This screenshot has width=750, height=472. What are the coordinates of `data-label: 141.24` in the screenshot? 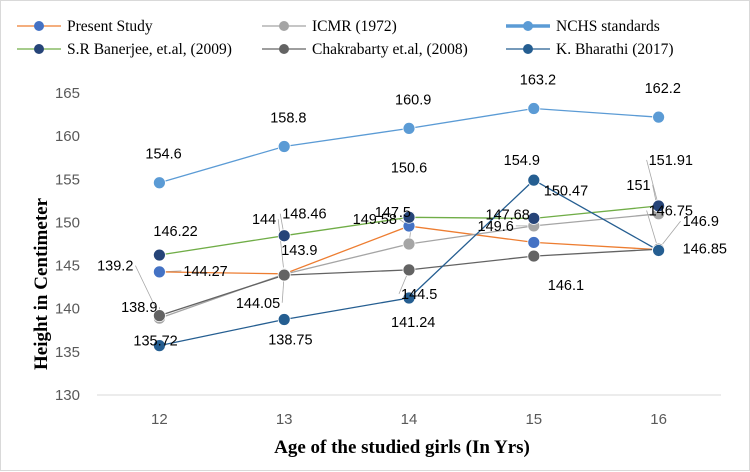 It's located at (413, 323).